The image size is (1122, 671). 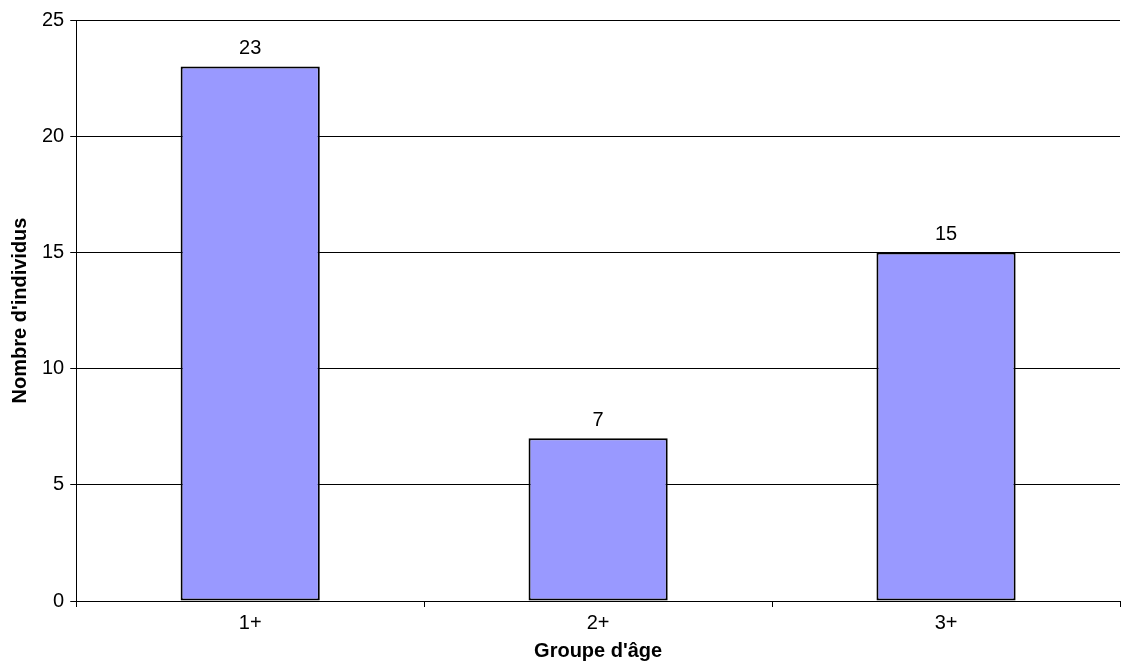 What do you see at coordinates (250, 47) in the screenshot?
I see `data-label: 23` at bounding box center [250, 47].